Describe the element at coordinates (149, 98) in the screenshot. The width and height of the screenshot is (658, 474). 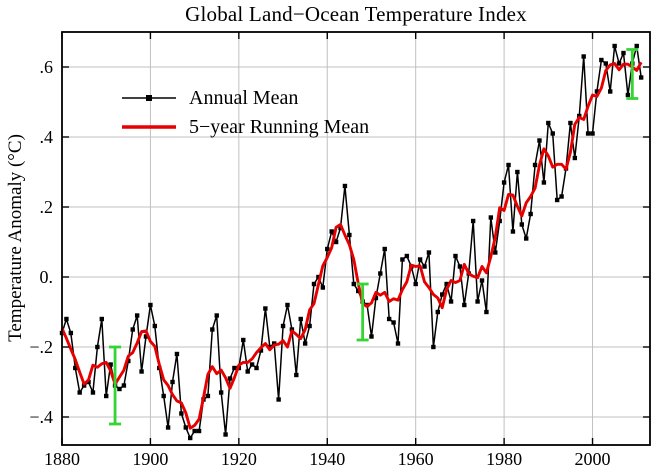
I see `annual-mean-line-swatch` at that location.